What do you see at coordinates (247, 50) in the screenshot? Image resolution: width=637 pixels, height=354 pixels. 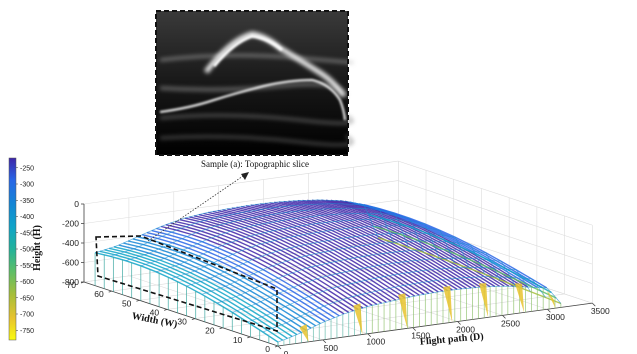 I see `inset-upper-core` at bounding box center [247, 50].